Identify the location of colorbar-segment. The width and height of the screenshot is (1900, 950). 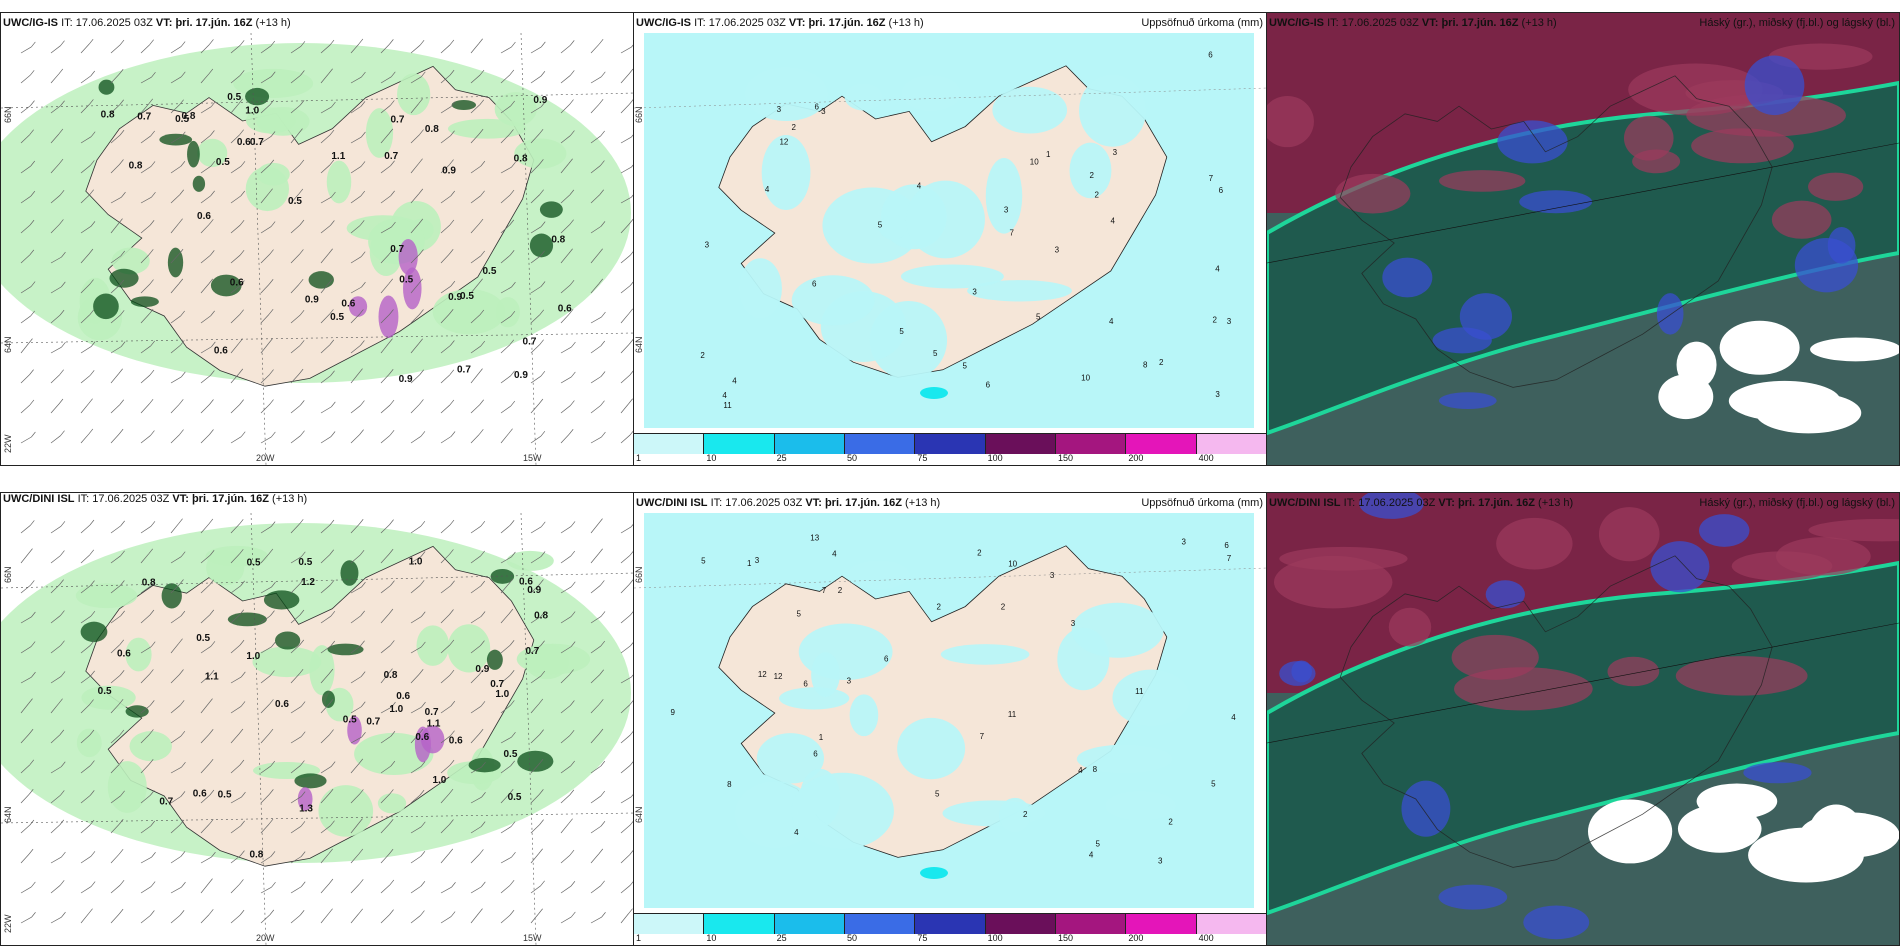
(1231, 924).